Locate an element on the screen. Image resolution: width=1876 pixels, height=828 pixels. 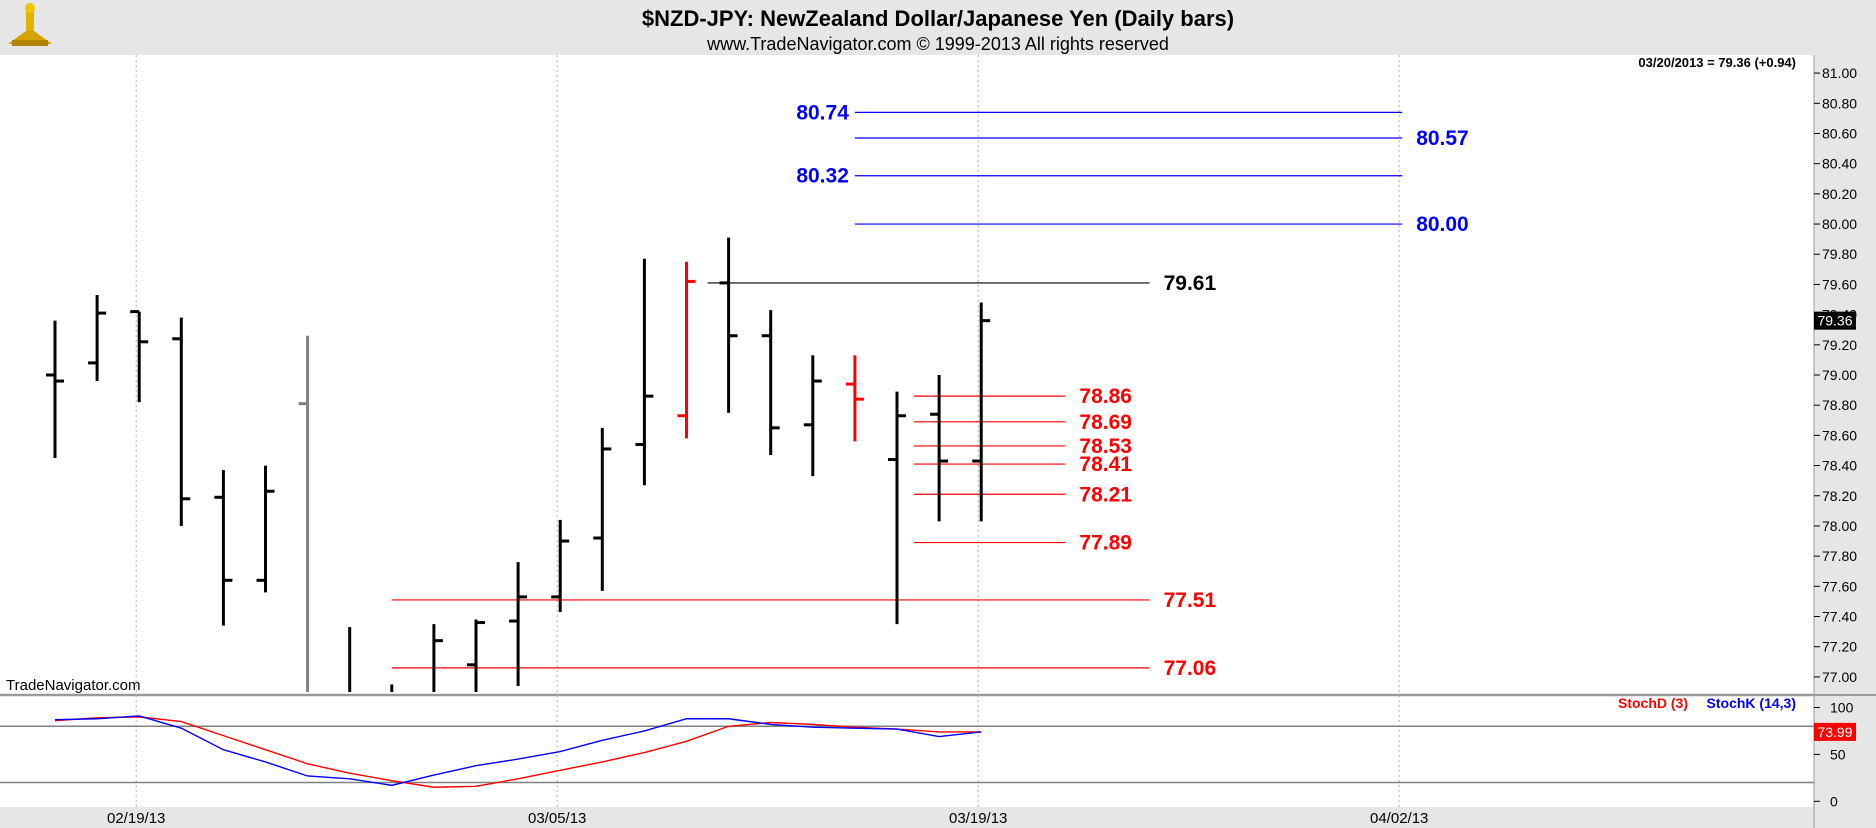
price-tick-19: 77.20 is located at coordinates (1839, 647).